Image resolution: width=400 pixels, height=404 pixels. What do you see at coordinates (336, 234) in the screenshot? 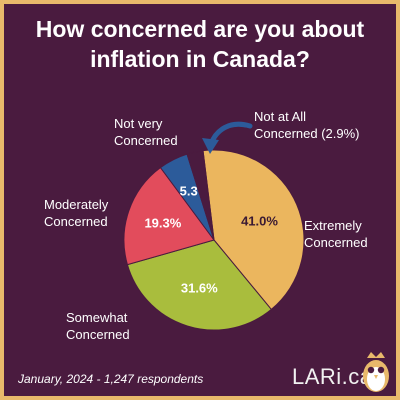
I see `slice-category-label-0: Extremely Concerned` at bounding box center [336, 234].